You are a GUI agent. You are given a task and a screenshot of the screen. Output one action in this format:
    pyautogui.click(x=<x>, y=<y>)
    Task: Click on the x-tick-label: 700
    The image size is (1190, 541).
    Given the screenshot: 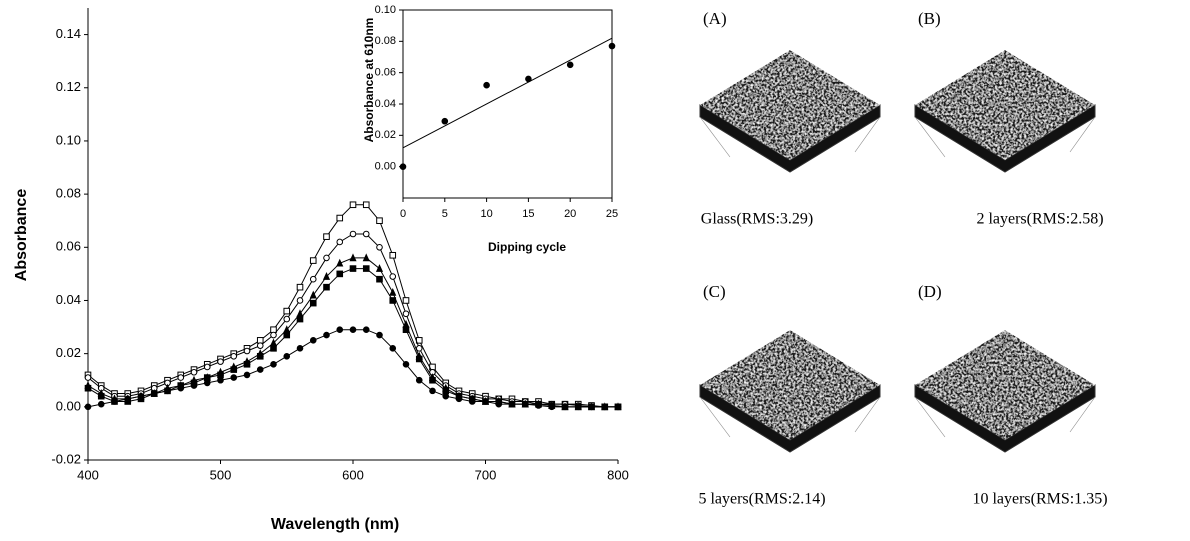 What is the action you would take?
    pyautogui.click(x=486, y=474)
    